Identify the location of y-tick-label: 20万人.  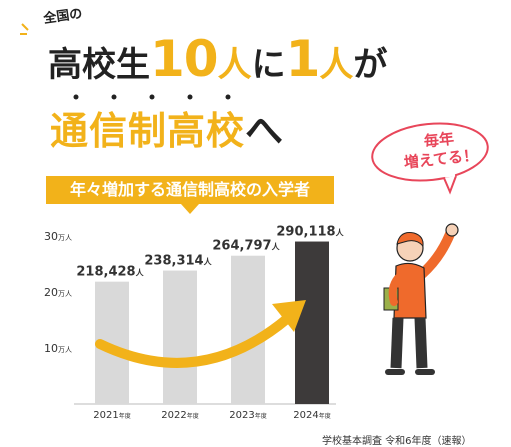
(58, 292).